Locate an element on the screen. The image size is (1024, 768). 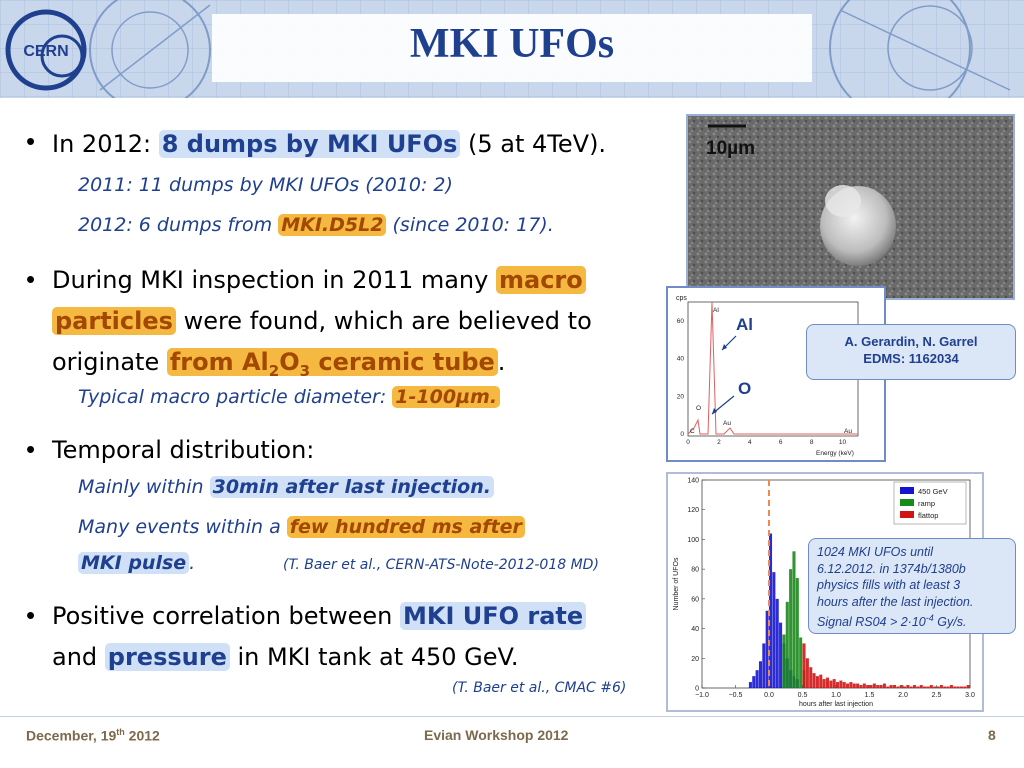
cern-logo-text: CERN is located at coordinates (45, 51).